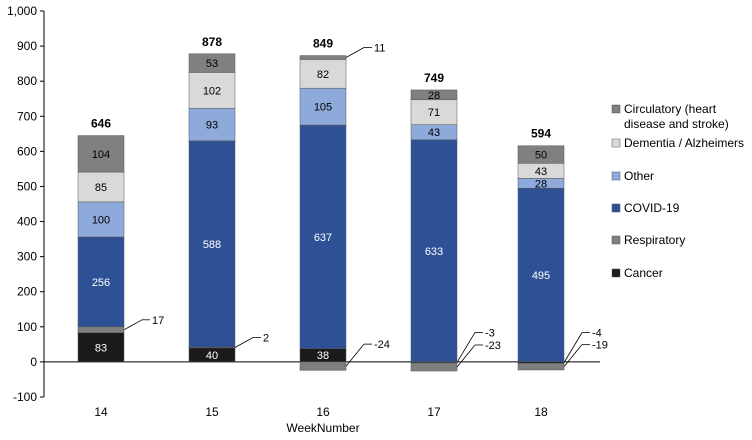 Image resolution: width=752 pixels, height=440 pixels. Describe the element at coordinates (212, 42) in the screenshot. I see `total-label: 878` at that location.